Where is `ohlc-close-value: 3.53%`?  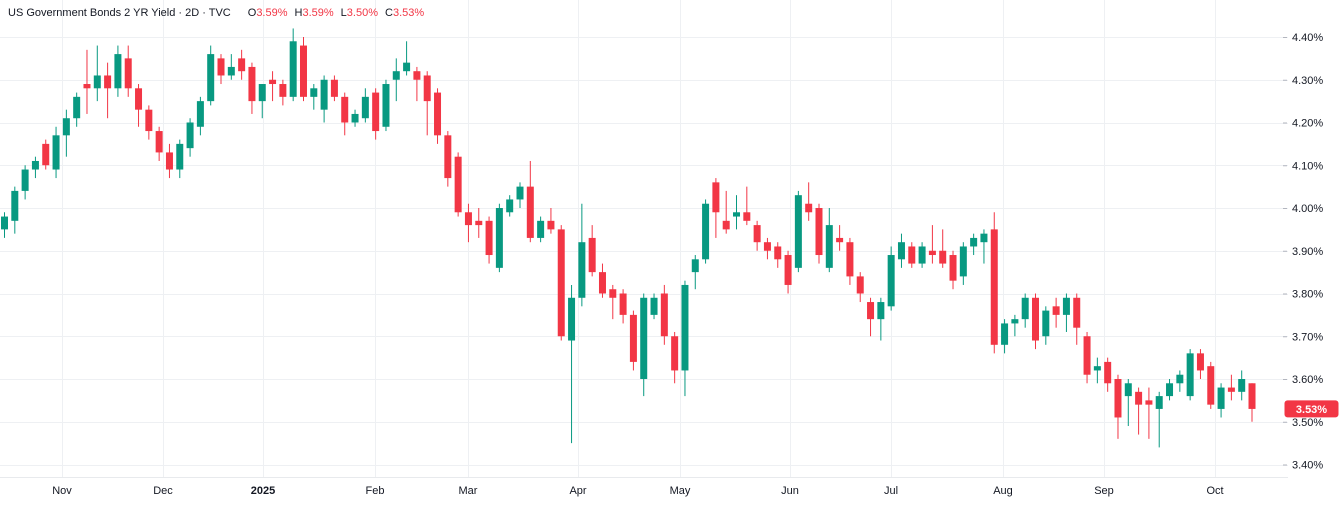 ohlc-close-value: 3.53% is located at coordinates (408, 13).